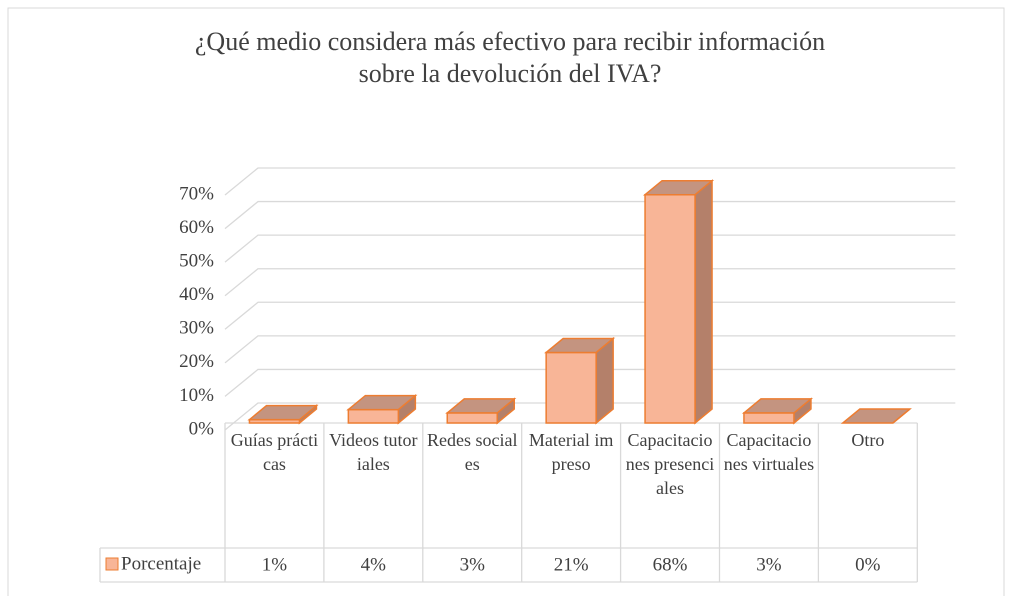  I want to click on x-tick-label: Otro, so click(868, 440).